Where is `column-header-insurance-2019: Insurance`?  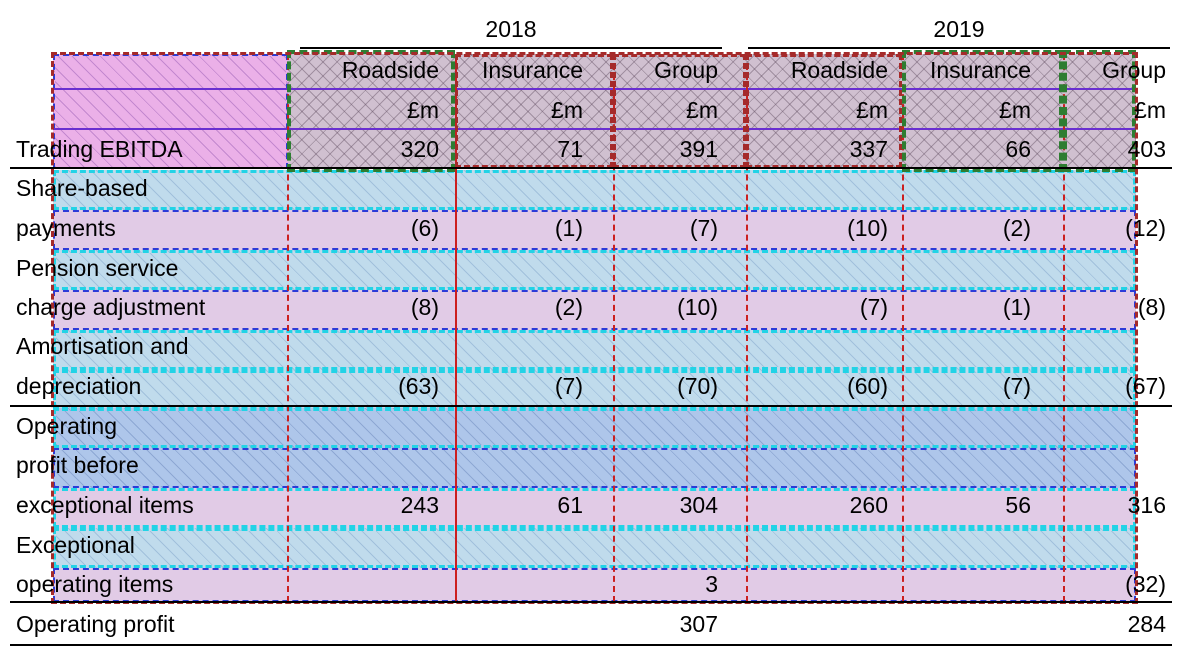 column-header-insurance-2019: Insurance is located at coordinates (980, 70).